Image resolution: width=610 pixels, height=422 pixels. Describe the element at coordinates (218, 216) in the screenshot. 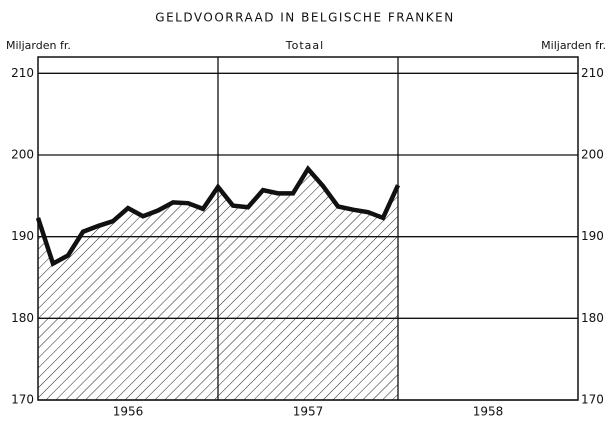

I see `line` at that location.